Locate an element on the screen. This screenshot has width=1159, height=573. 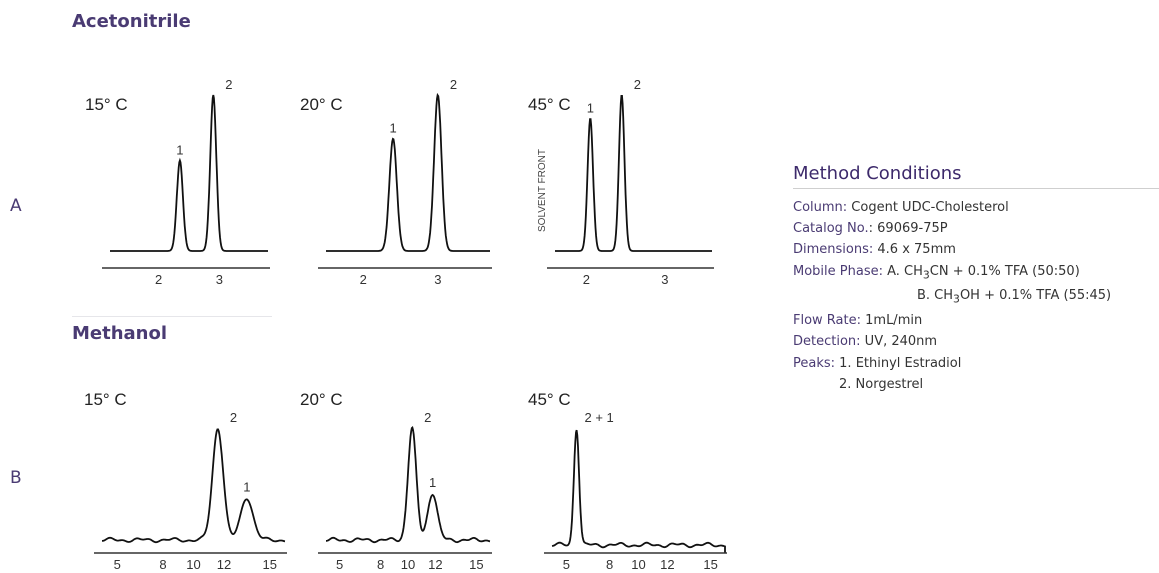
peak-2-line: 2. Norgestrel is located at coordinates (881, 384).